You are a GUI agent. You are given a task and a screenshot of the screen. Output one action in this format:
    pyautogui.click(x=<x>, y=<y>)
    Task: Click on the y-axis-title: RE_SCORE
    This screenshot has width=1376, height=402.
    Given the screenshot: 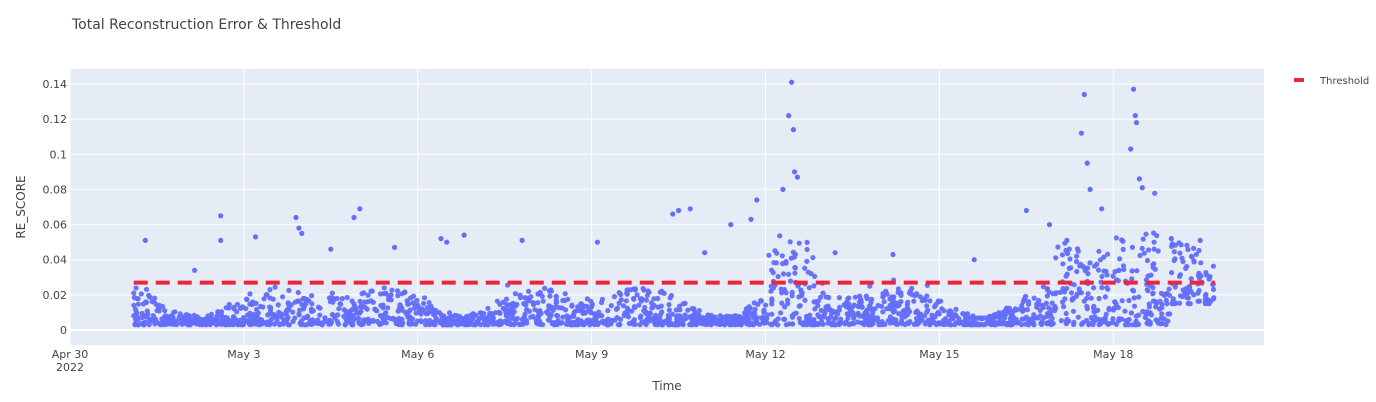 What is the action you would take?
    pyautogui.click(x=21, y=206)
    